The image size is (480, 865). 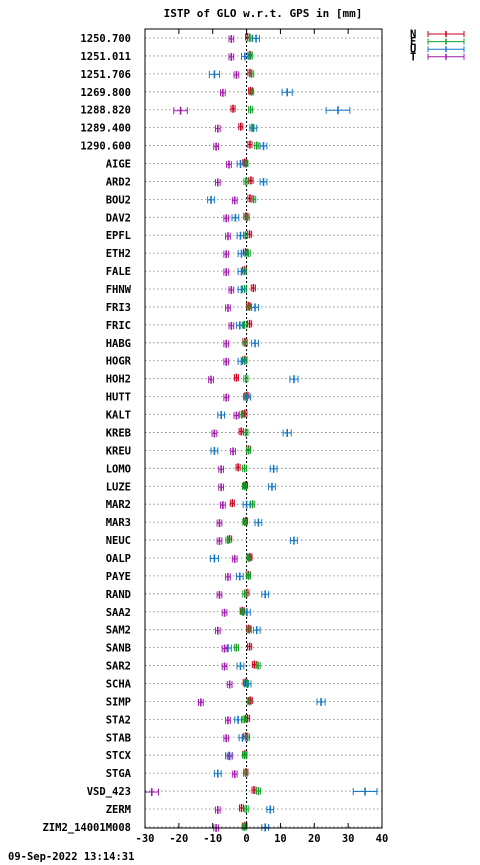 What do you see at coordinates (245, 413) in the screenshot?
I see `errorbar-n-kalt` at bounding box center [245, 413].